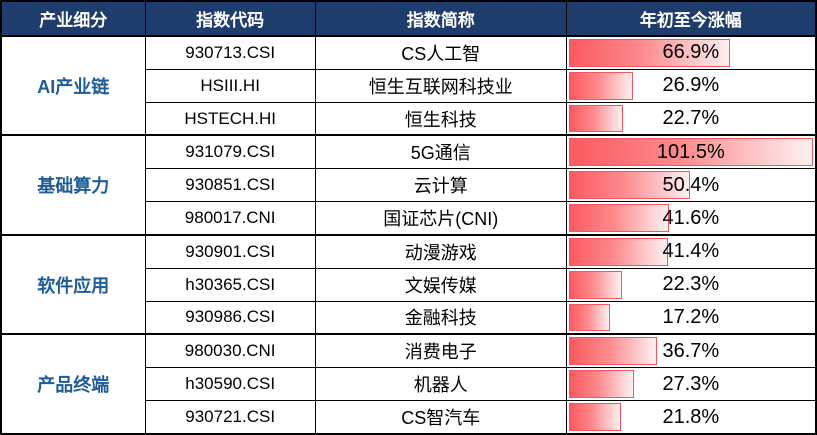  What do you see at coordinates (230, 85) in the screenshot?
I see `index-code-cell: HSIII.HI` at bounding box center [230, 85].